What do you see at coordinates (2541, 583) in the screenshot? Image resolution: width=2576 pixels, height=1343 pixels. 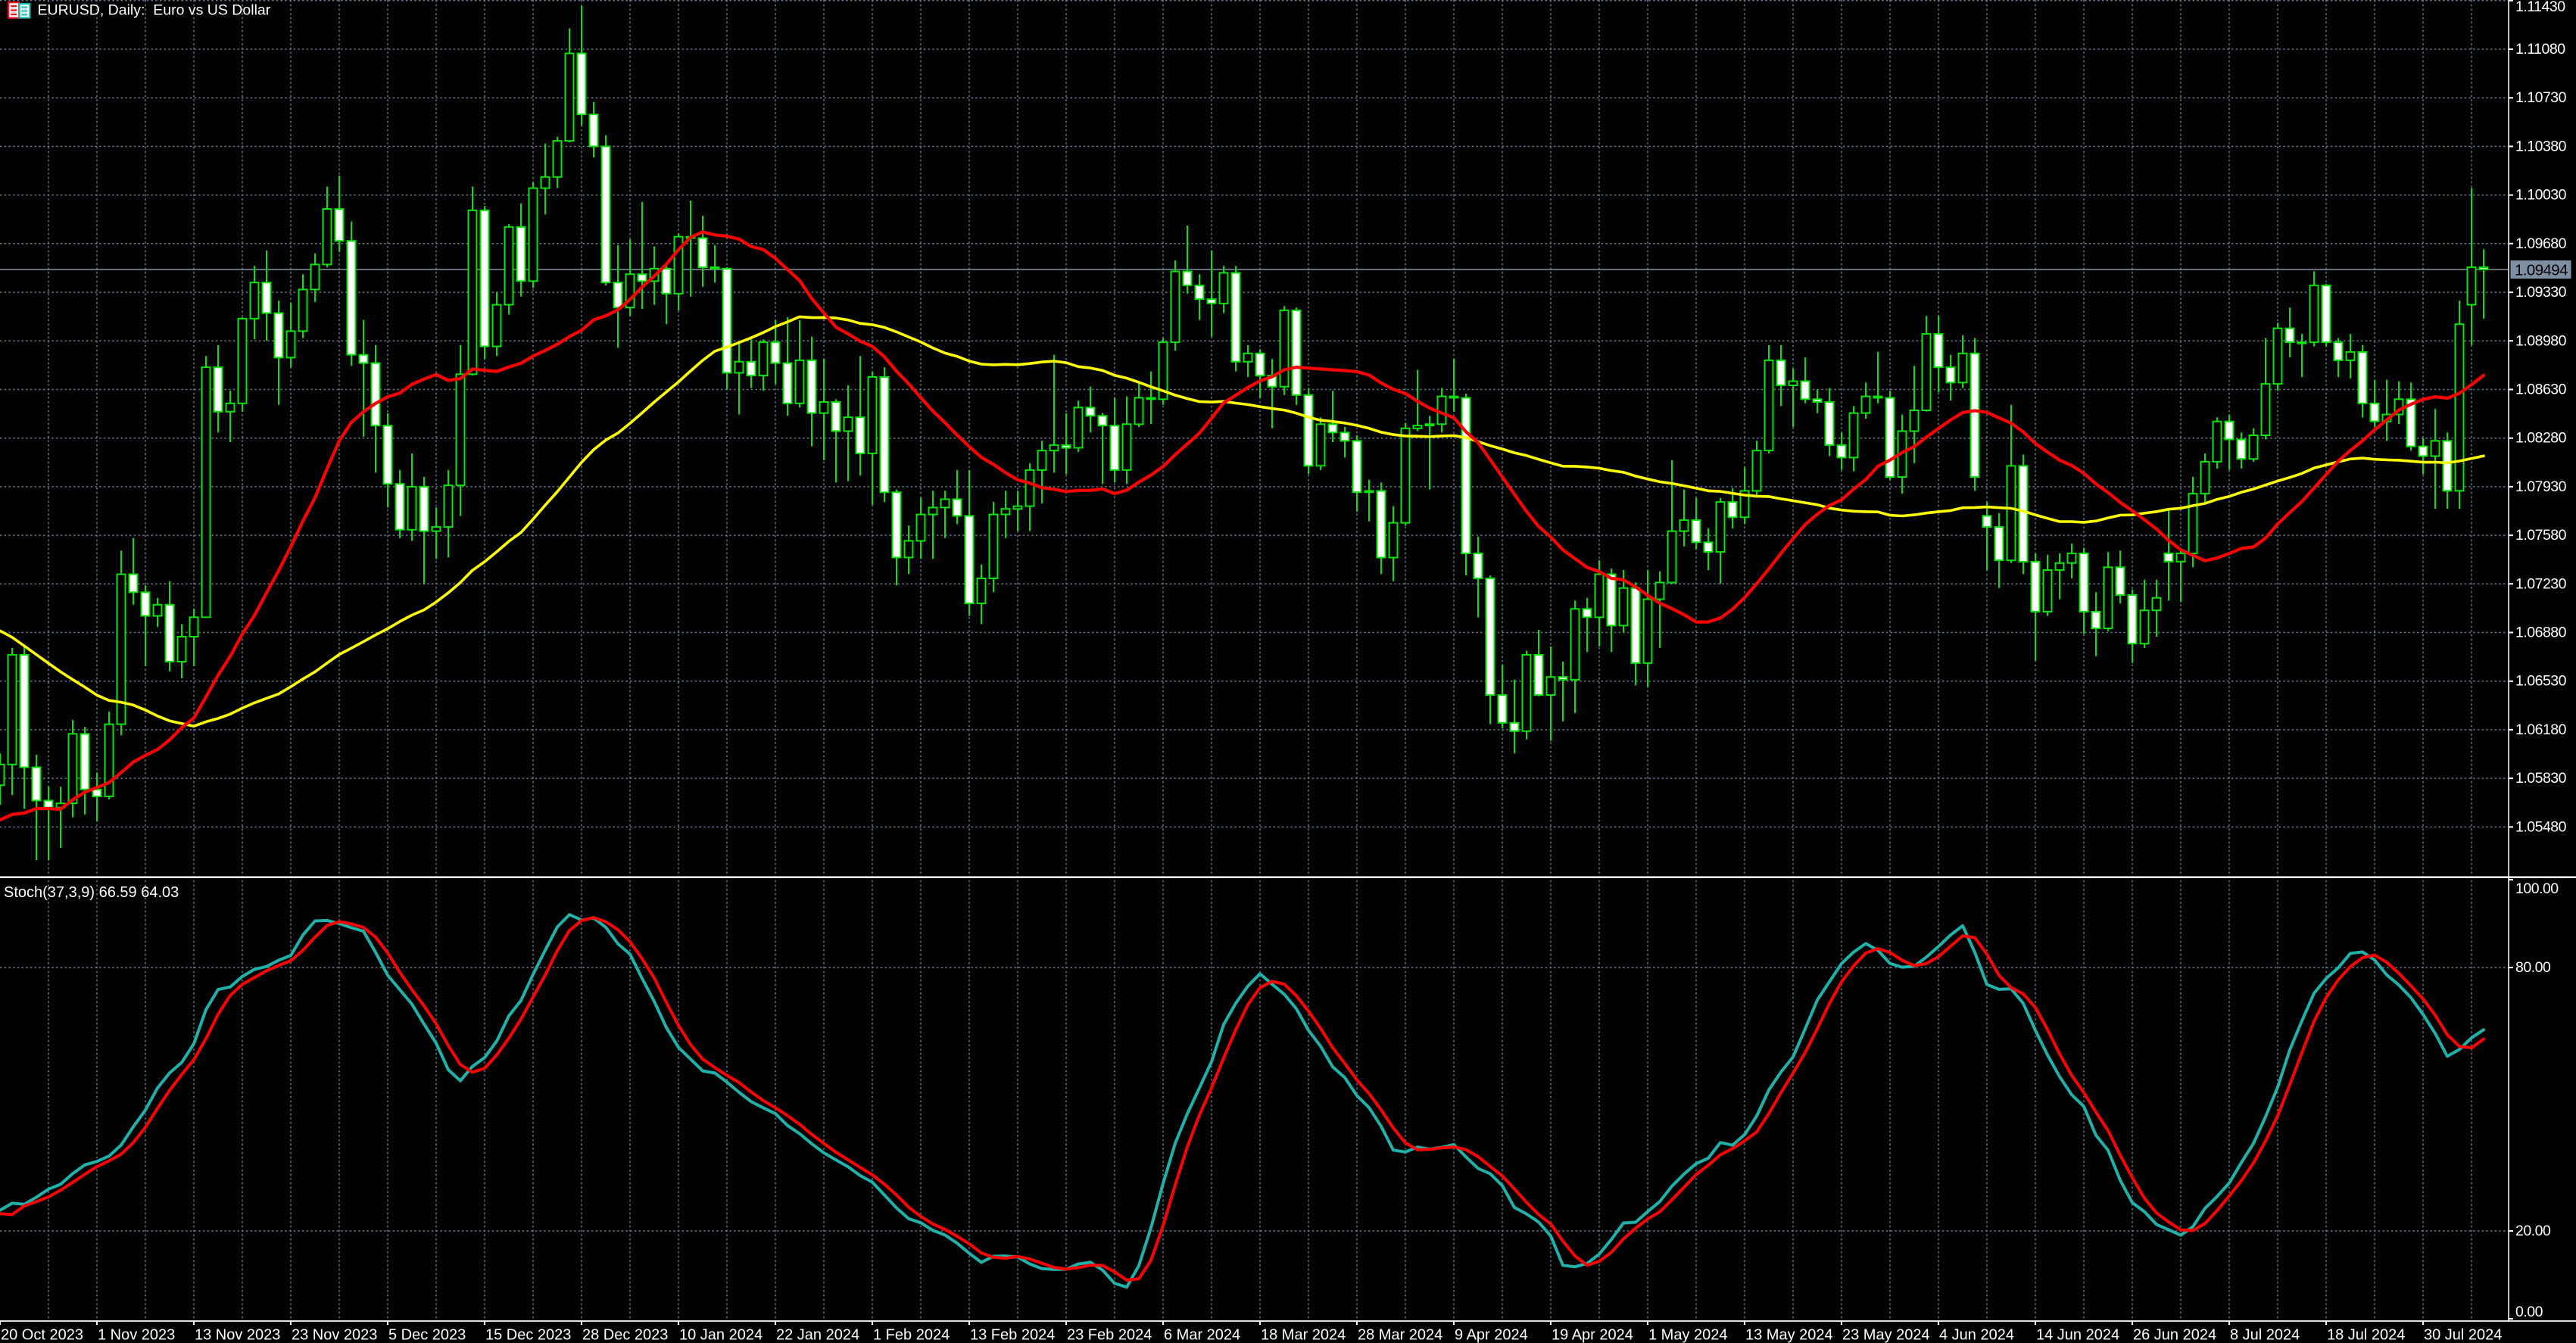 I see `svg-text: 1.07230` at bounding box center [2541, 583].